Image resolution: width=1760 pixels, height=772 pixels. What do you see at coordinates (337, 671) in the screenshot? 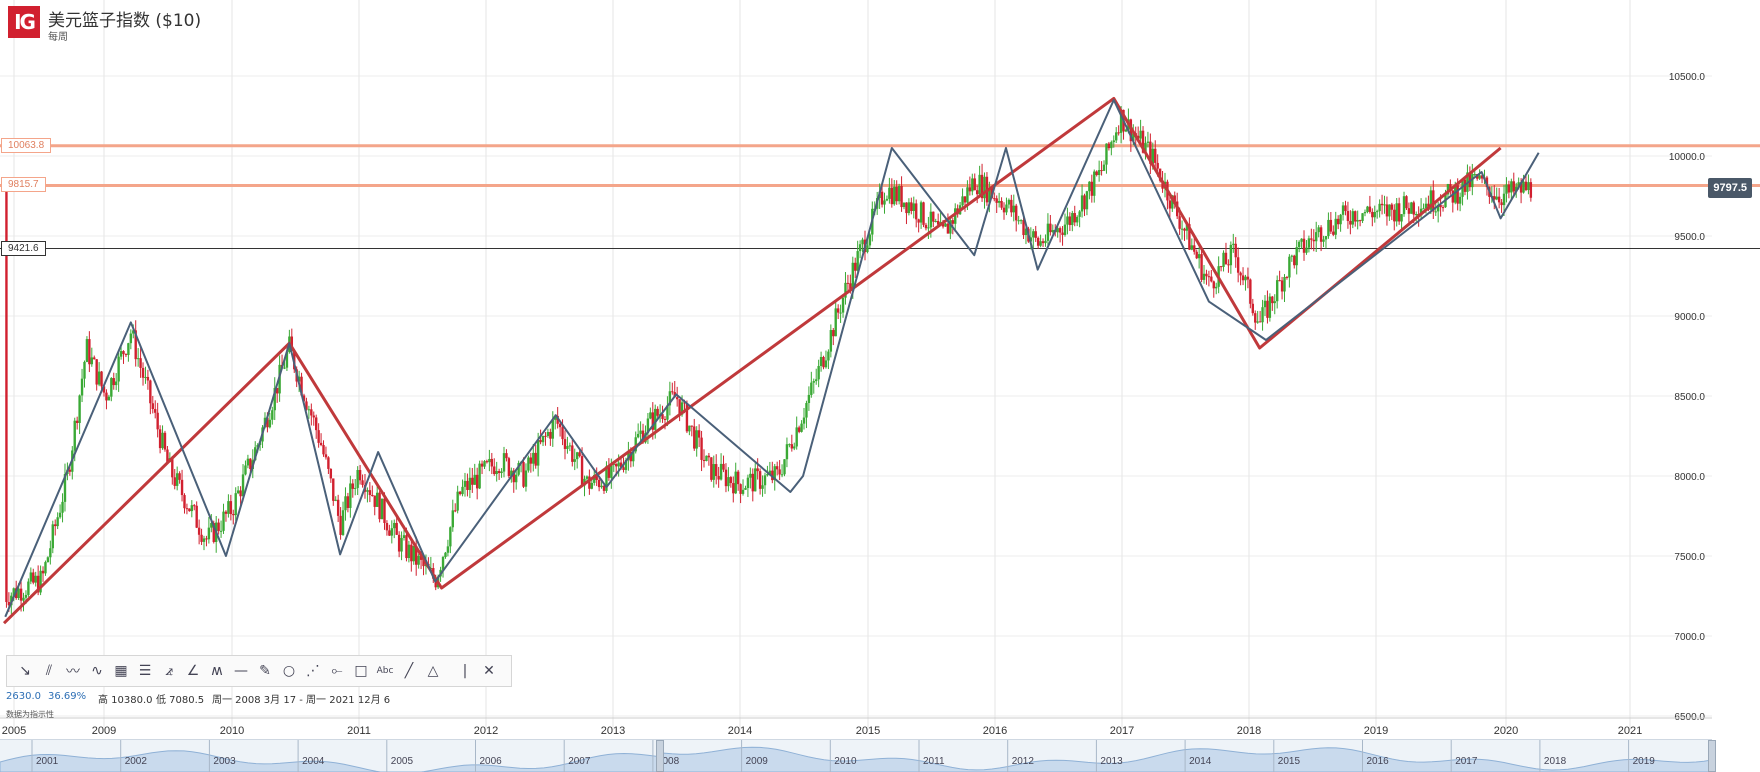
I see `connector-tool: ⟜` at bounding box center [337, 671].